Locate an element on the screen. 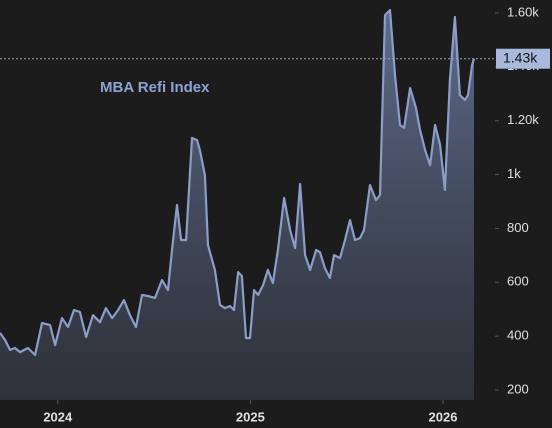 This screenshot has width=552, height=428. x-tick-label: 2025 is located at coordinates (250, 416).